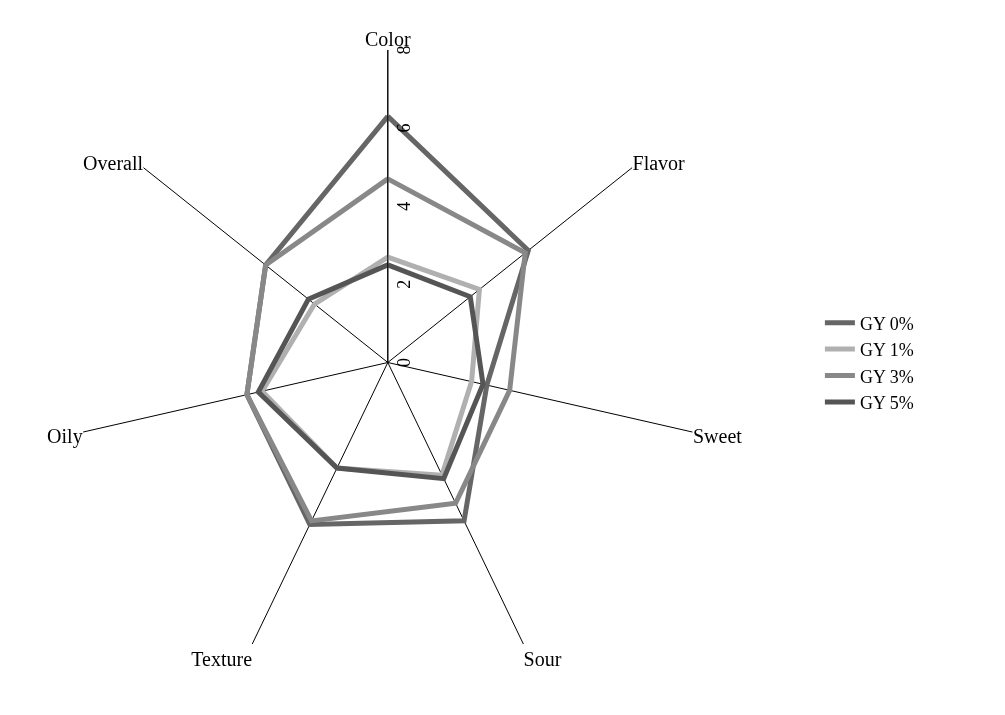  Describe the element at coordinates (403, 206) in the screenshot. I see `y-tick-label: 4` at that location.